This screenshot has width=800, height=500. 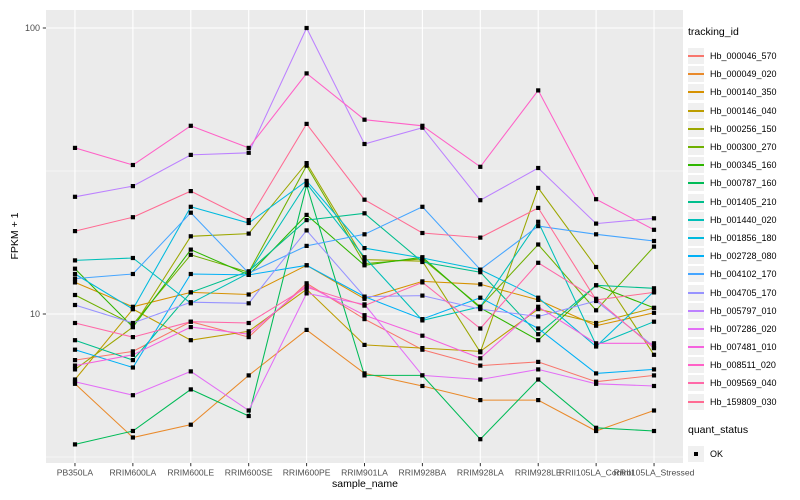 What do you see at coordinates (744, 311) in the screenshot?
I see `legend-item-Hb_005797_010: Hb_005797_010` at bounding box center [744, 311].